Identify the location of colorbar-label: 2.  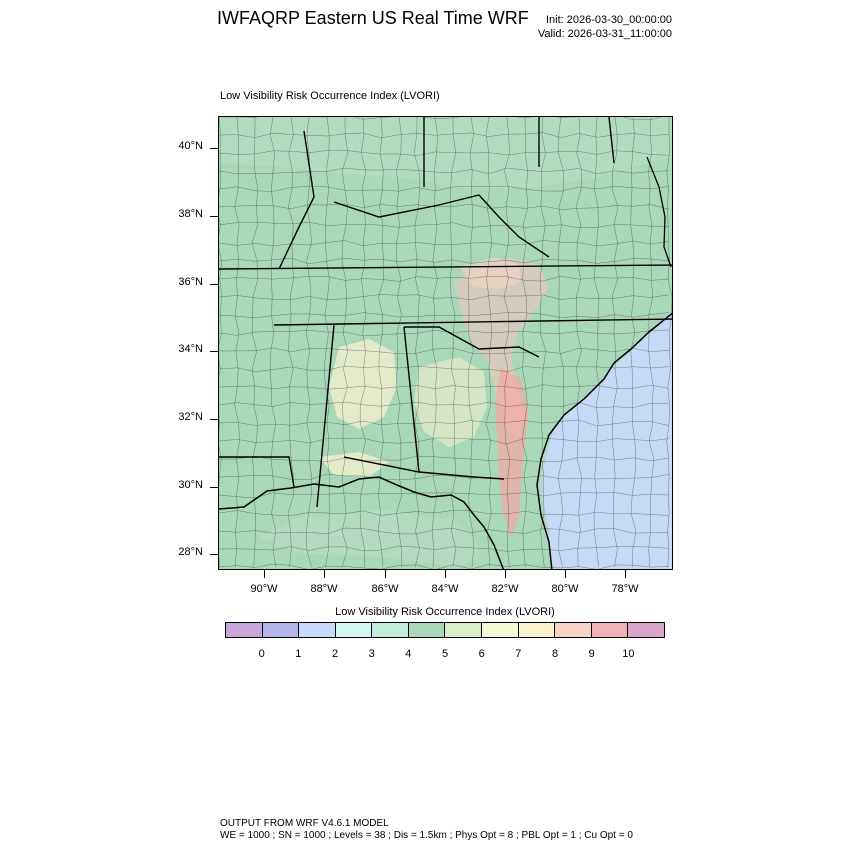
(335, 654).